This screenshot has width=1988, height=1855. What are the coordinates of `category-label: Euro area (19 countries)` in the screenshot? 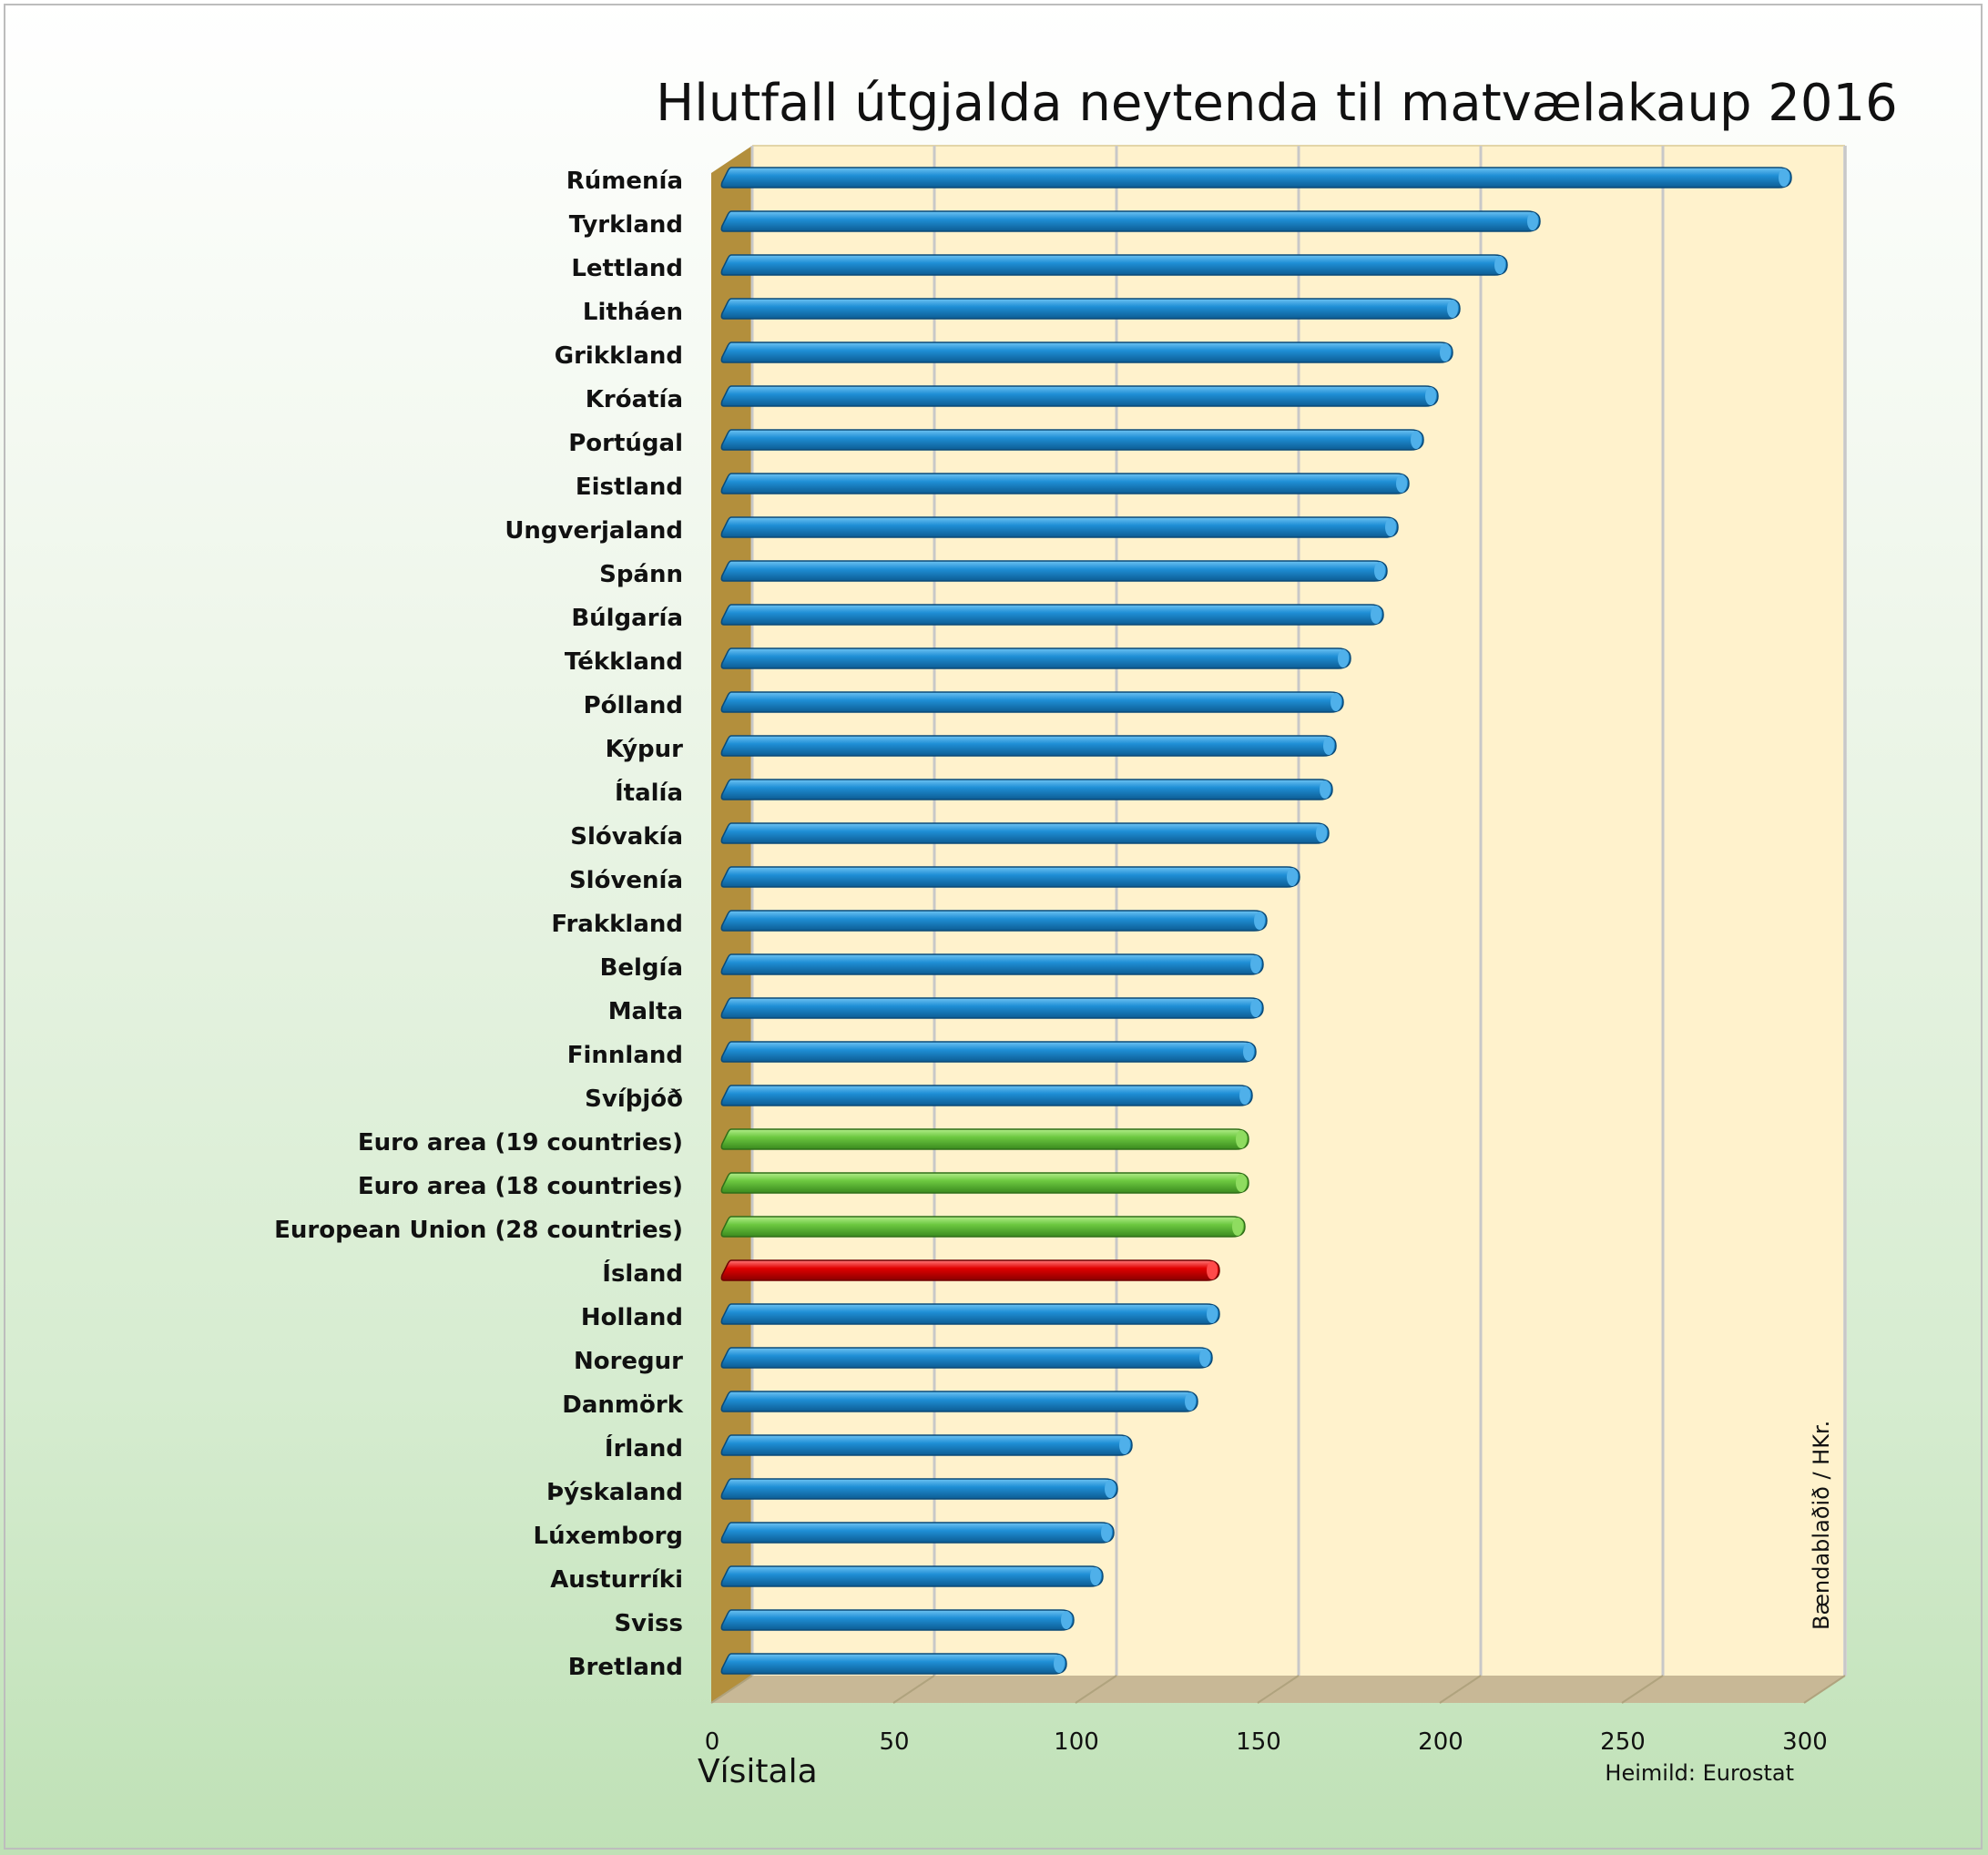 It's located at (520, 1143).